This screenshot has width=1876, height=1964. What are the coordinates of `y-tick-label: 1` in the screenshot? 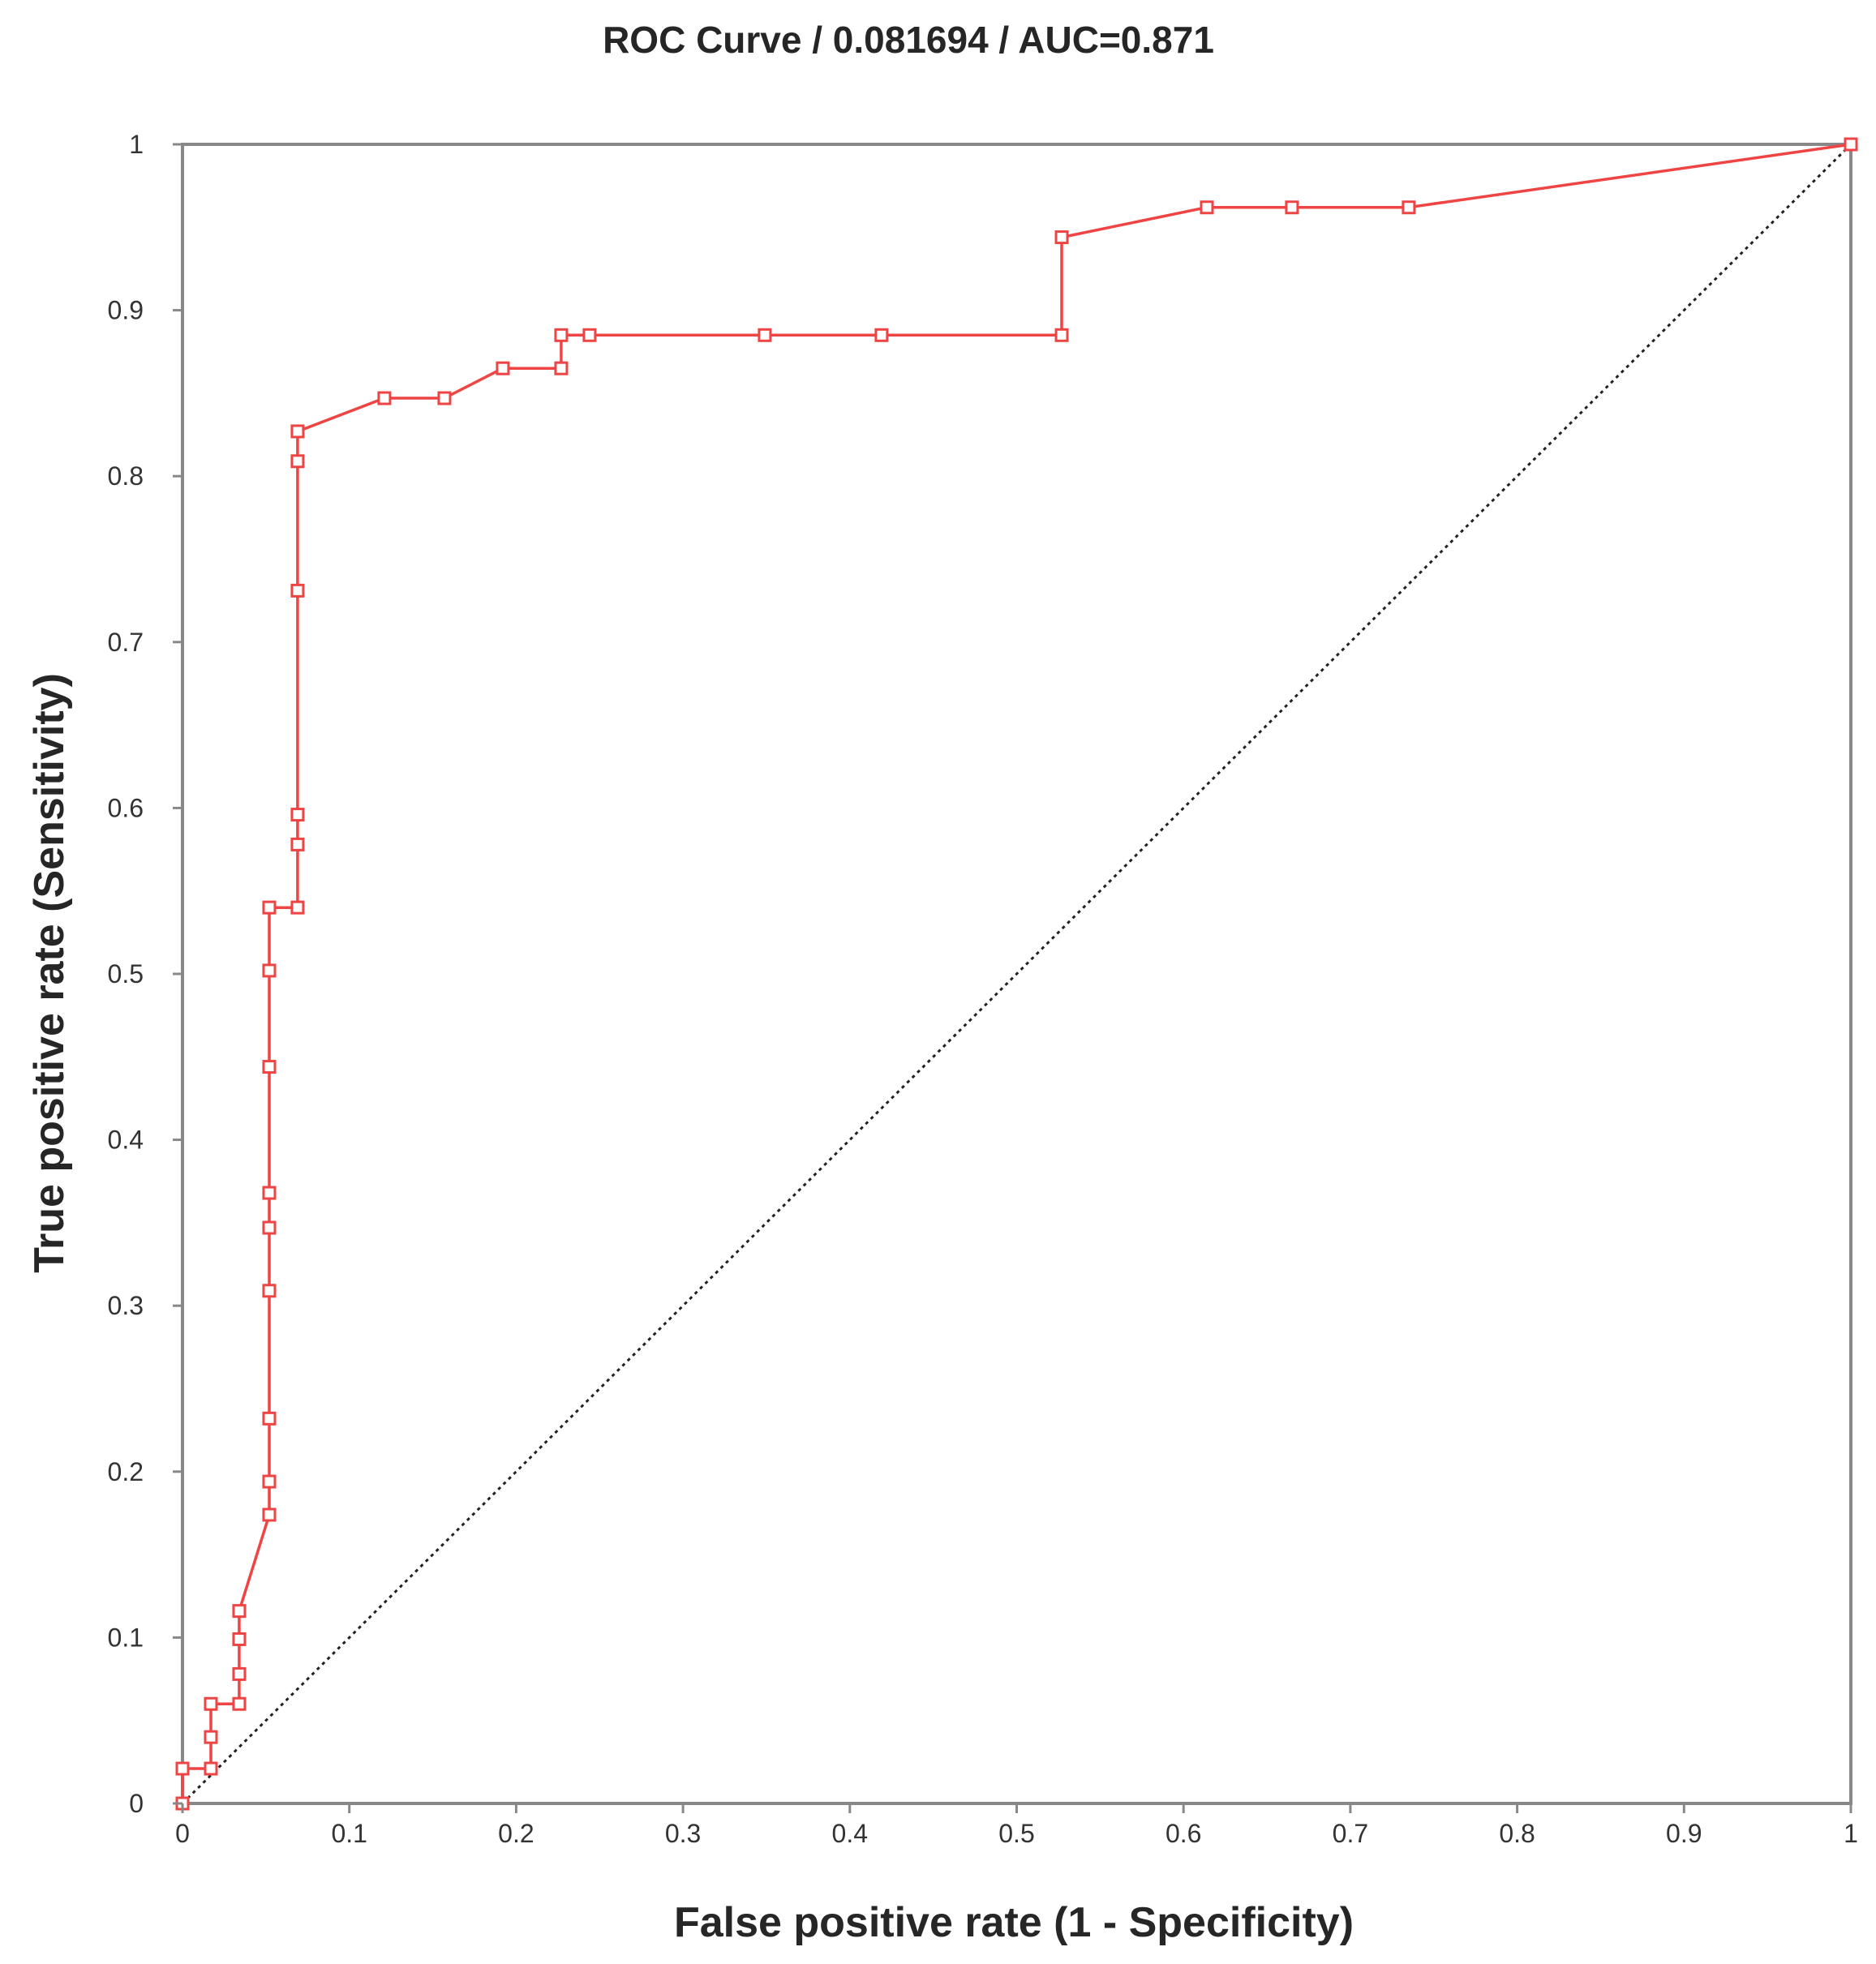 It's located at (136, 144).